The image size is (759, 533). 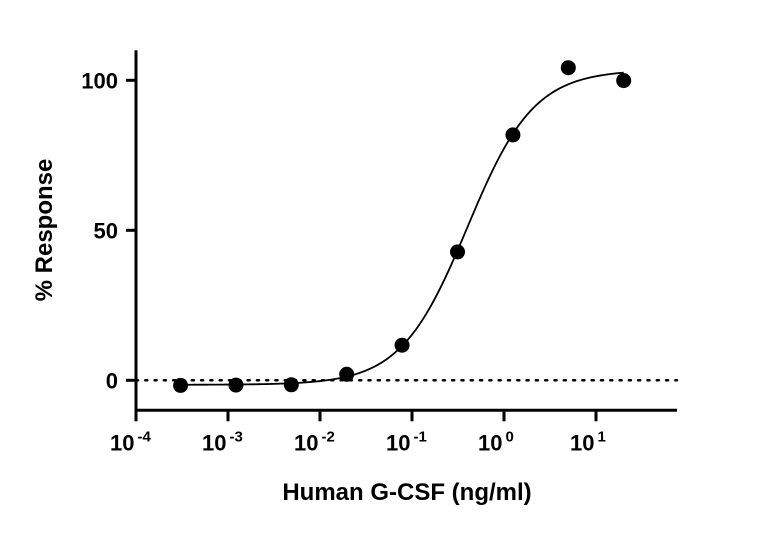 I want to click on y-tick-label: 50, so click(x=106, y=230).